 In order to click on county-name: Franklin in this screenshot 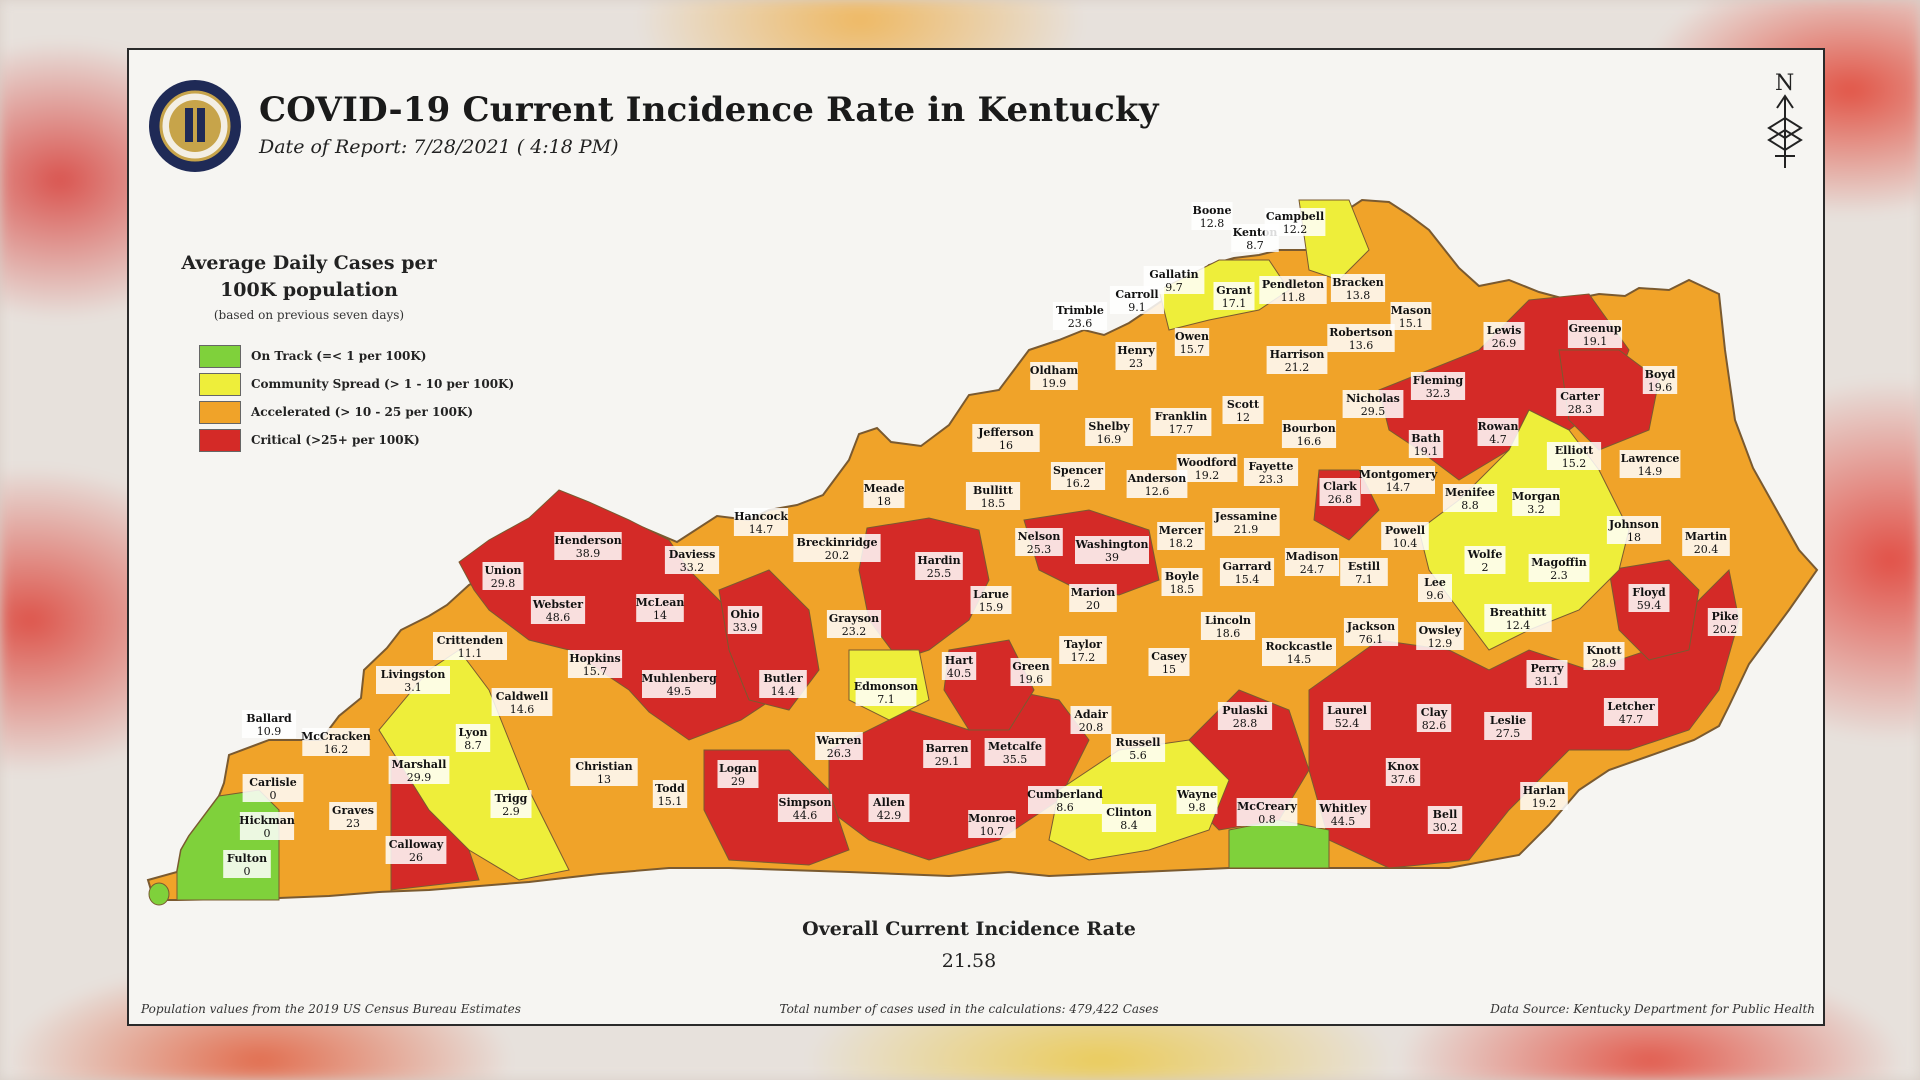, I will do `click(1181, 416)`.